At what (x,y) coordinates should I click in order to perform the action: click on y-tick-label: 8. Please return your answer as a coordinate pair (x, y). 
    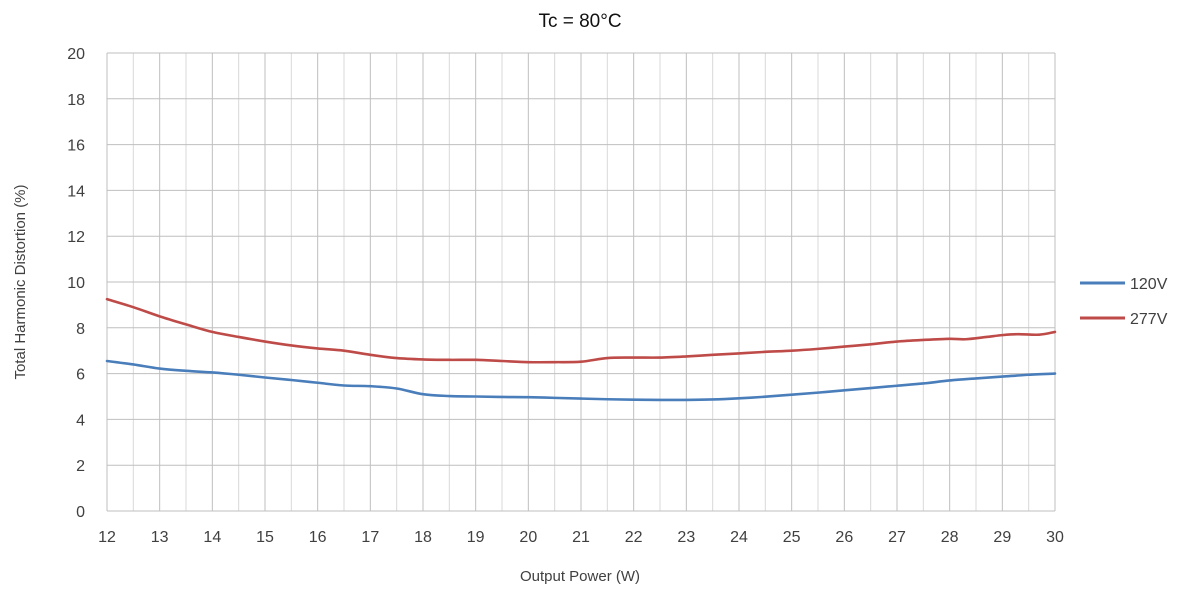
    Looking at the image, I should click on (80, 329).